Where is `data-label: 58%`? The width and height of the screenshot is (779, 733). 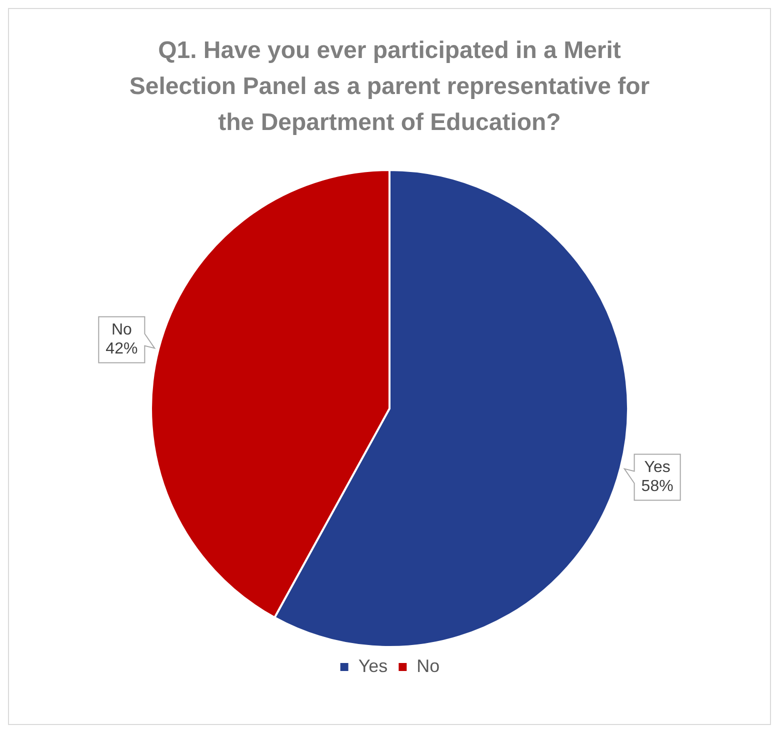 data-label: 58% is located at coordinates (657, 487).